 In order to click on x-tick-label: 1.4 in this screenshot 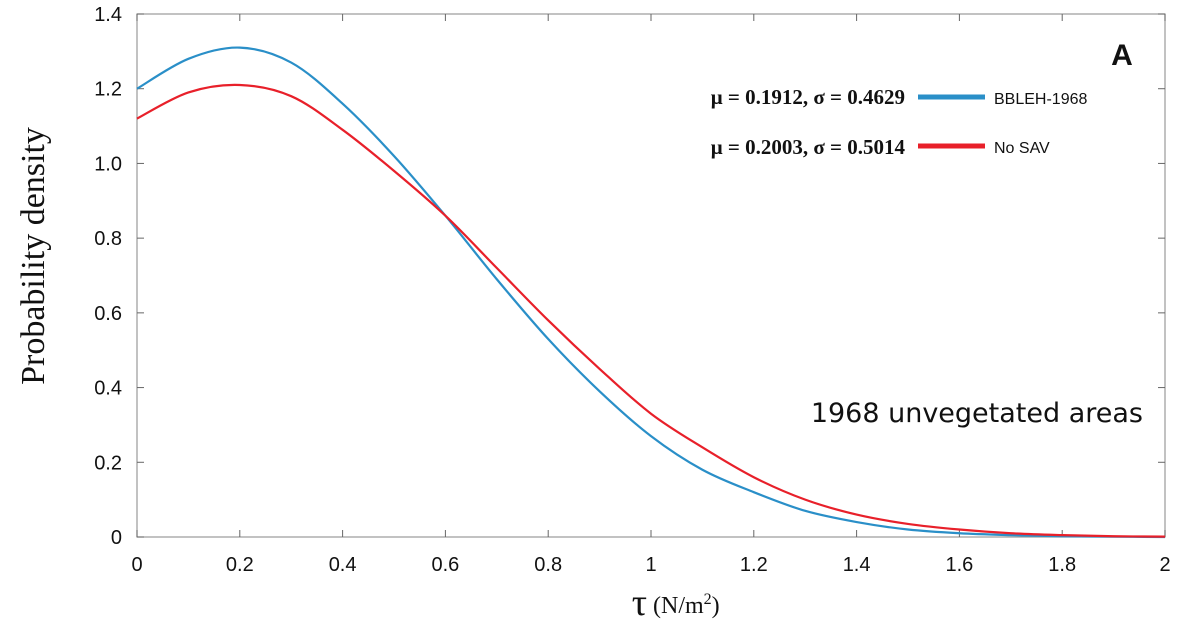, I will do `click(857, 565)`.